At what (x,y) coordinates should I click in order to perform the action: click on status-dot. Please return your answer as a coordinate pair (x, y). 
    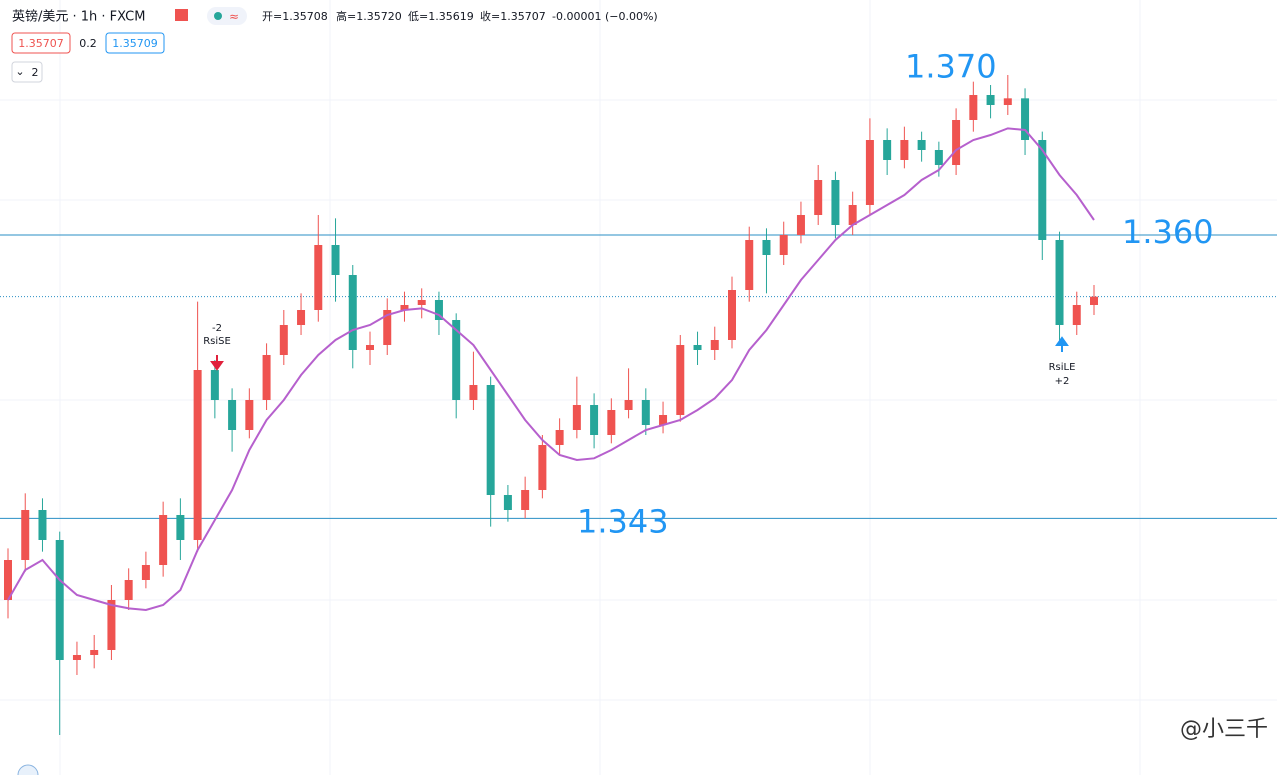
    Looking at the image, I should click on (218, 16).